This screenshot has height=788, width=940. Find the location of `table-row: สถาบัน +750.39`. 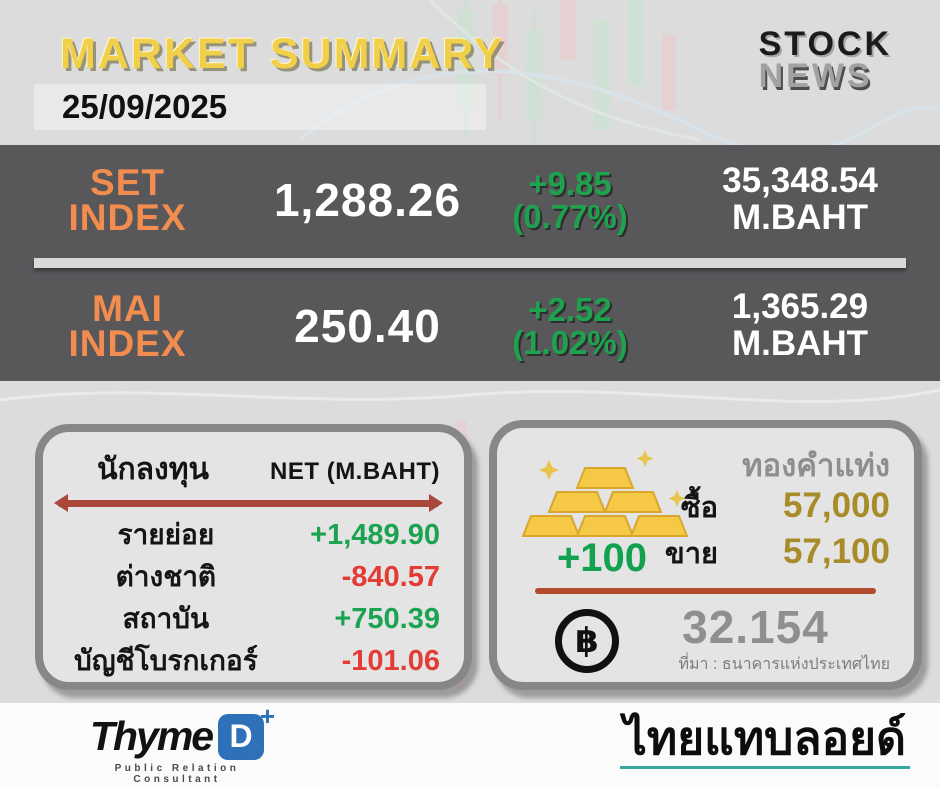

table-row: สถาบัน +750.39 is located at coordinates (253, 618).